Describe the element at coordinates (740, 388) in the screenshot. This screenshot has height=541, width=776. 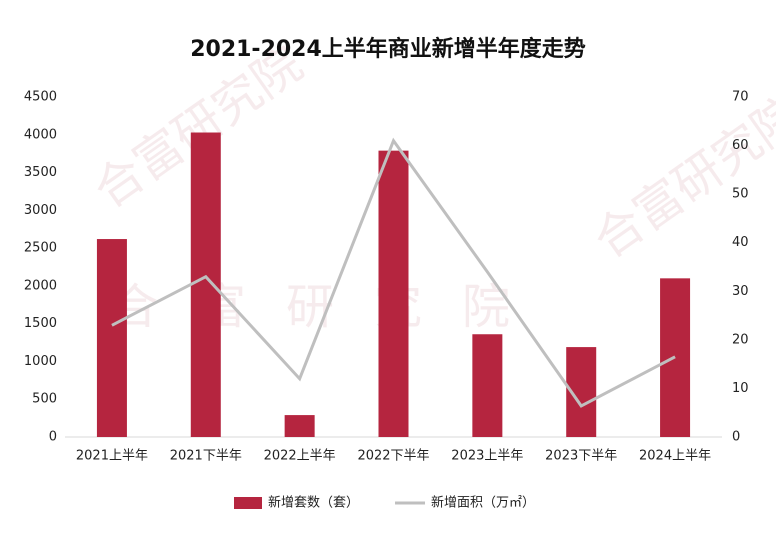
I see `y2-tick-label: 10` at that location.